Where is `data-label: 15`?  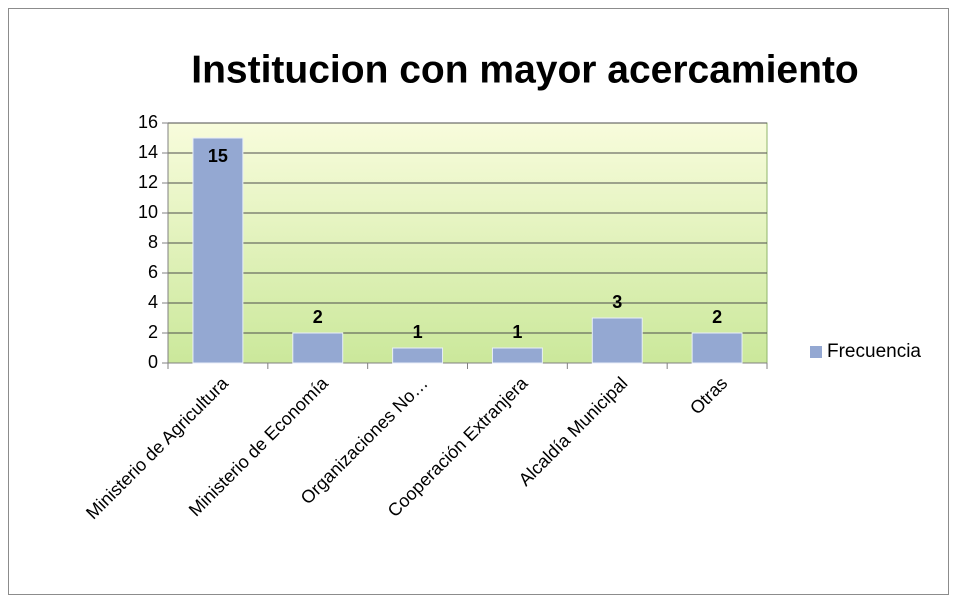
data-label: 15 is located at coordinates (218, 156).